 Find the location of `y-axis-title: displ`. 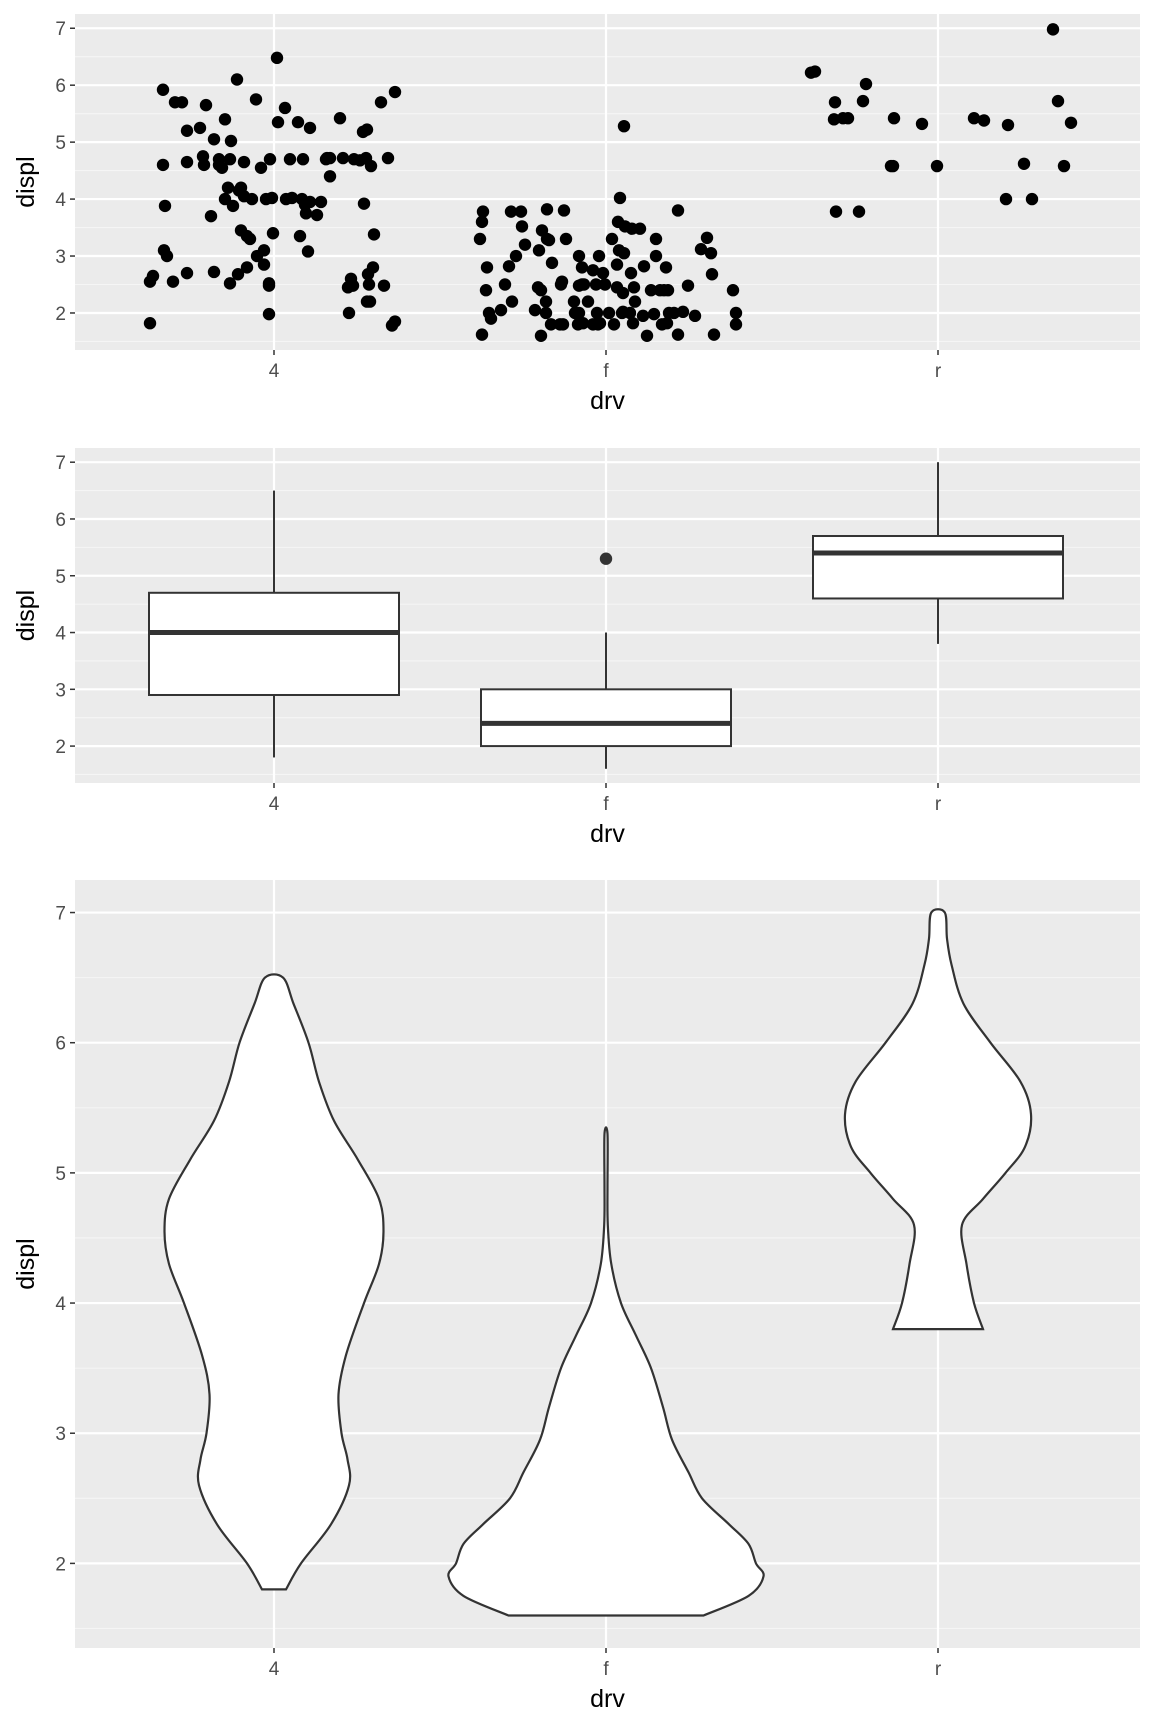

y-axis-title: displ is located at coordinates (26, 181).